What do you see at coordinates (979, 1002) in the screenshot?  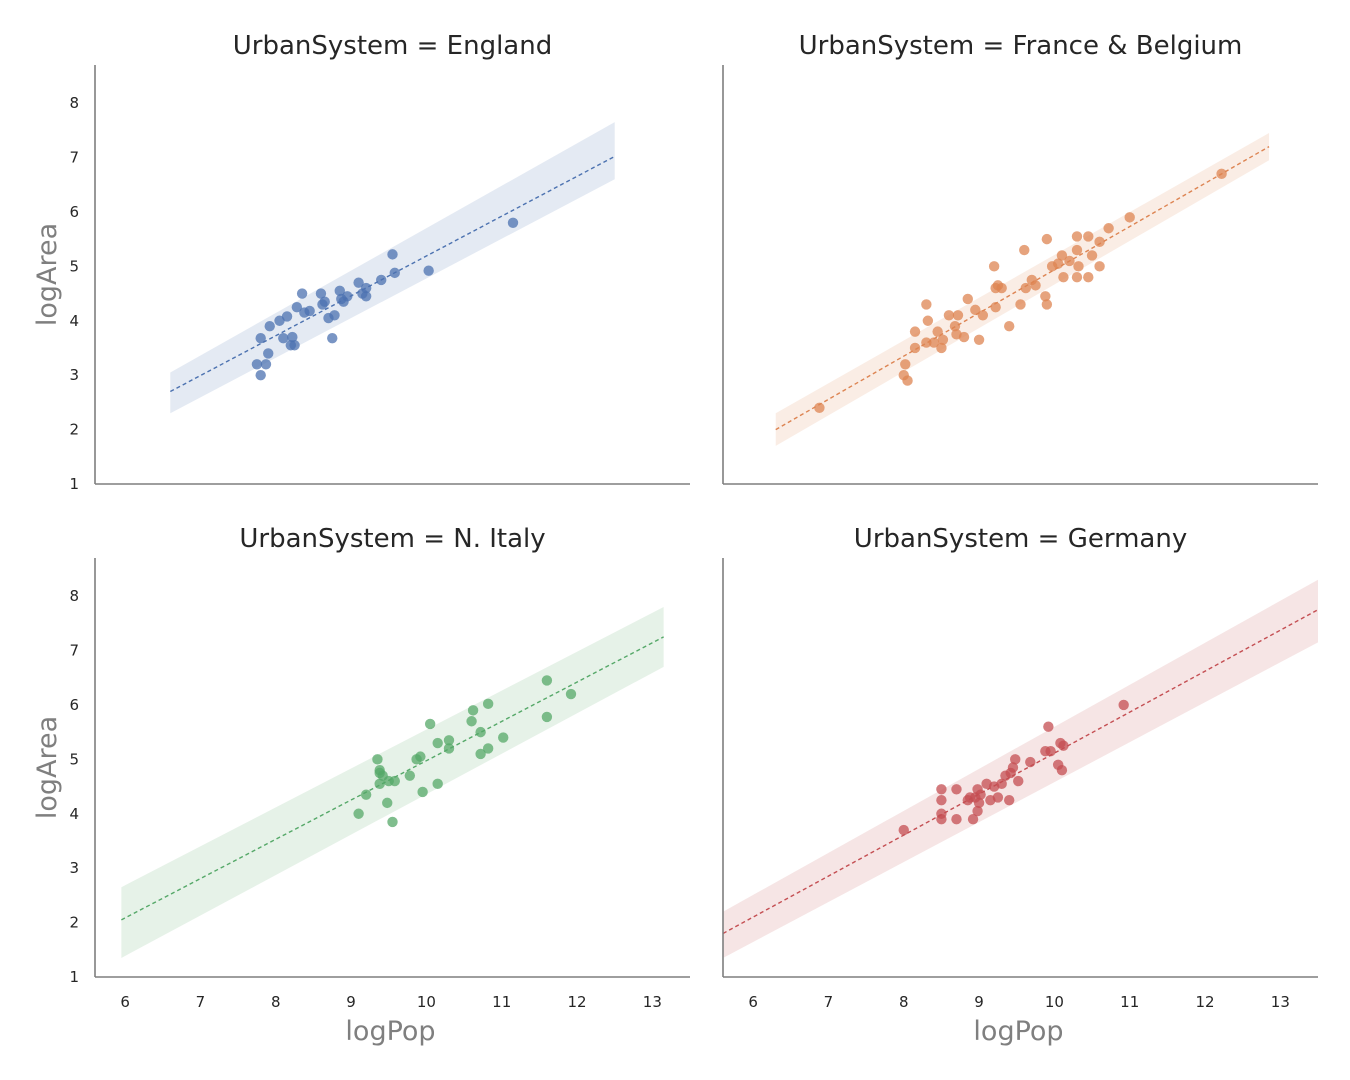 I see `x-tick-label: 9` at bounding box center [979, 1002].